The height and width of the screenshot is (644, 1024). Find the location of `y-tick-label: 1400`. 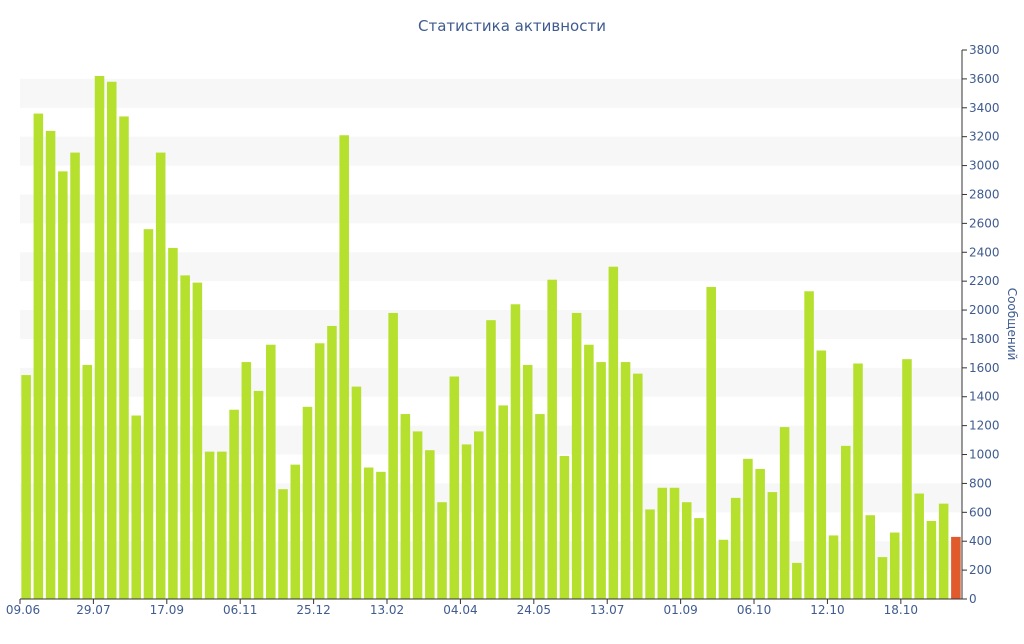

y-tick-label: 1400 is located at coordinates (984, 397).